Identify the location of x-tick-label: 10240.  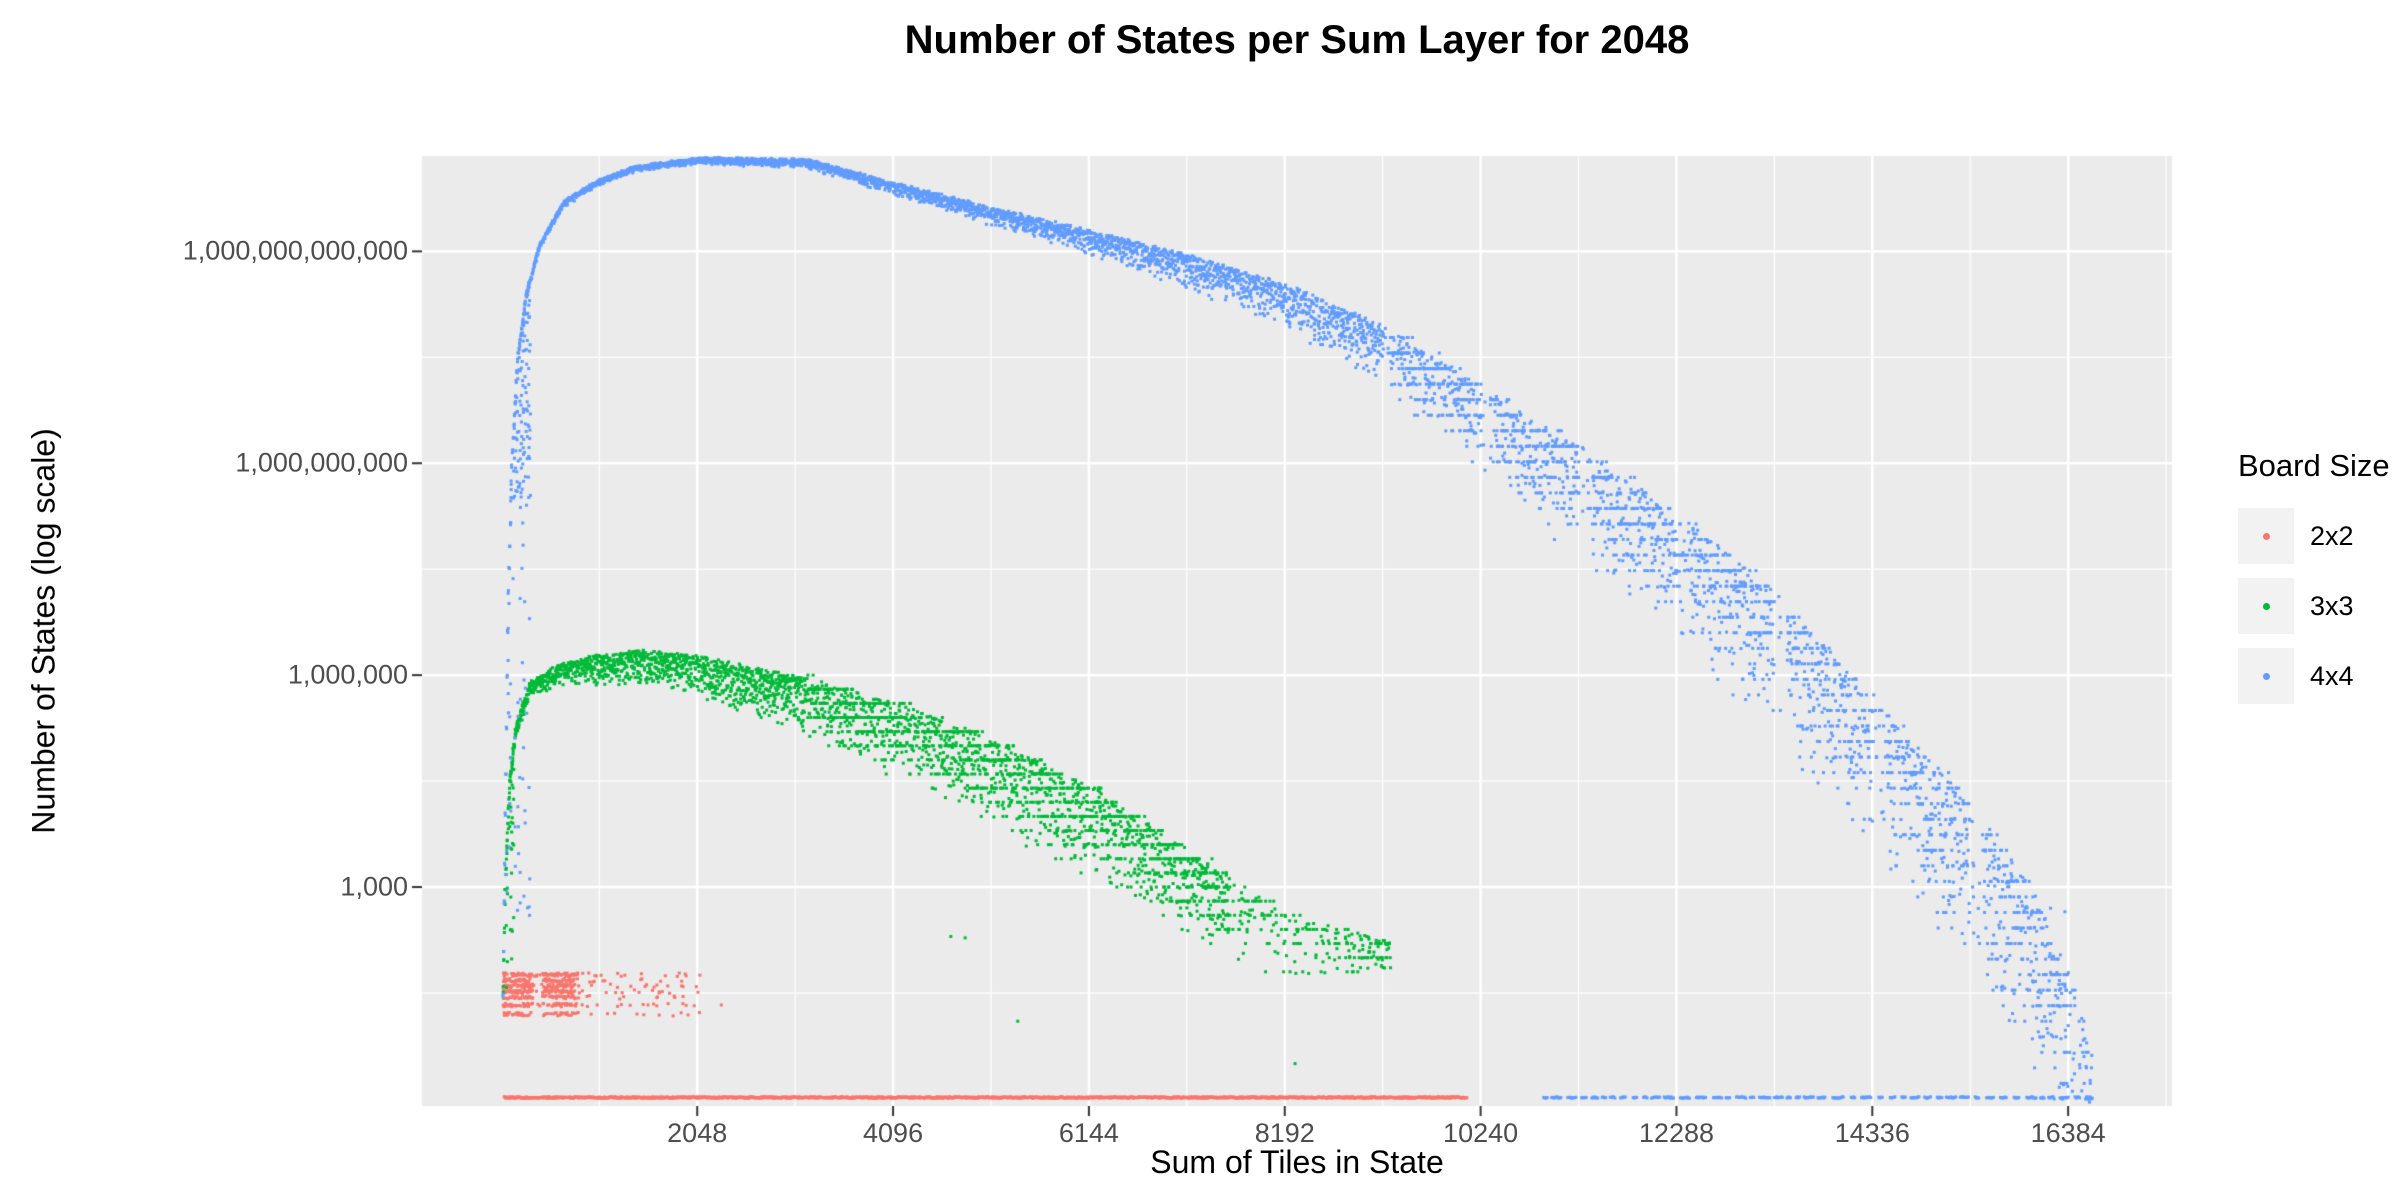
(1481, 1133).